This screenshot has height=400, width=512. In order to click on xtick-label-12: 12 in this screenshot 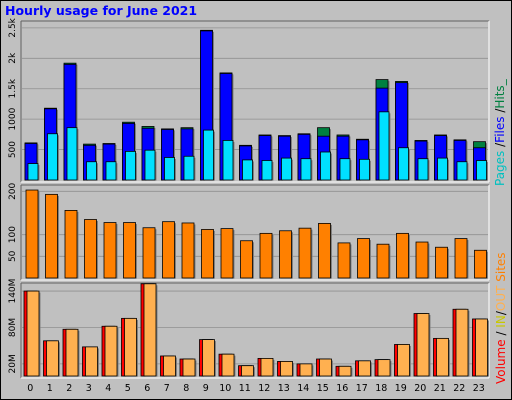, I will do `click(264, 388)`.